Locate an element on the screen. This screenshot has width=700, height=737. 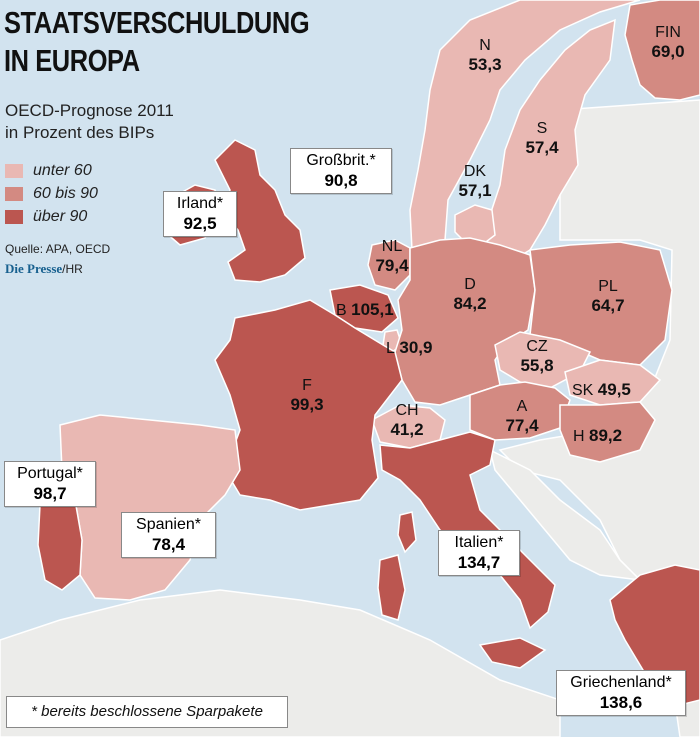
brand-credit: Die Presse/HR is located at coordinates (44, 269).